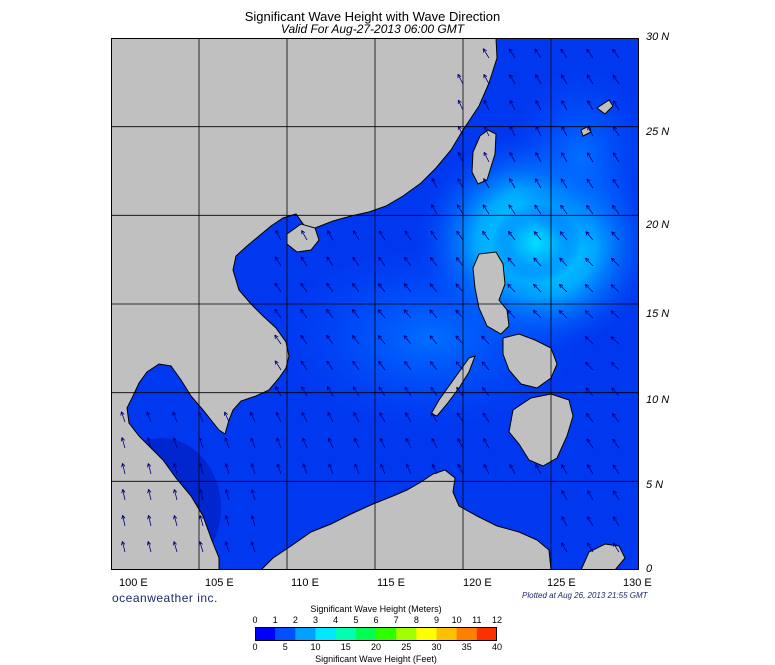 This screenshot has height=665, width=775. What do you see at coordinates (491, 293) in the screenshot?
I see `luzon-island` at bounding box center [491, 293].